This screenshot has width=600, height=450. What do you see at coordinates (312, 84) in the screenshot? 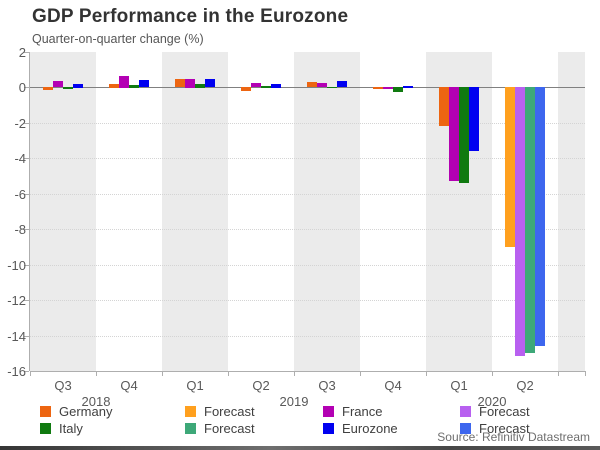
I see `bar-germany-q3-2019` at bounding box center [312, 84].